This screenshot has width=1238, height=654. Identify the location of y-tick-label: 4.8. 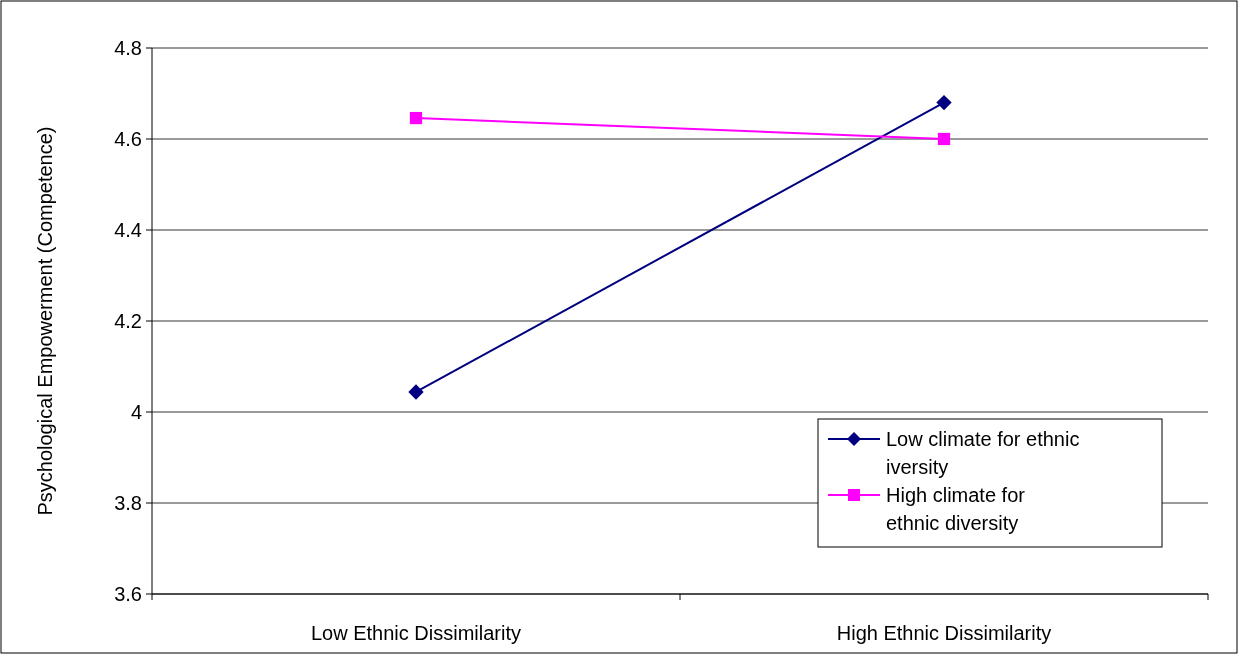
(128, 48).